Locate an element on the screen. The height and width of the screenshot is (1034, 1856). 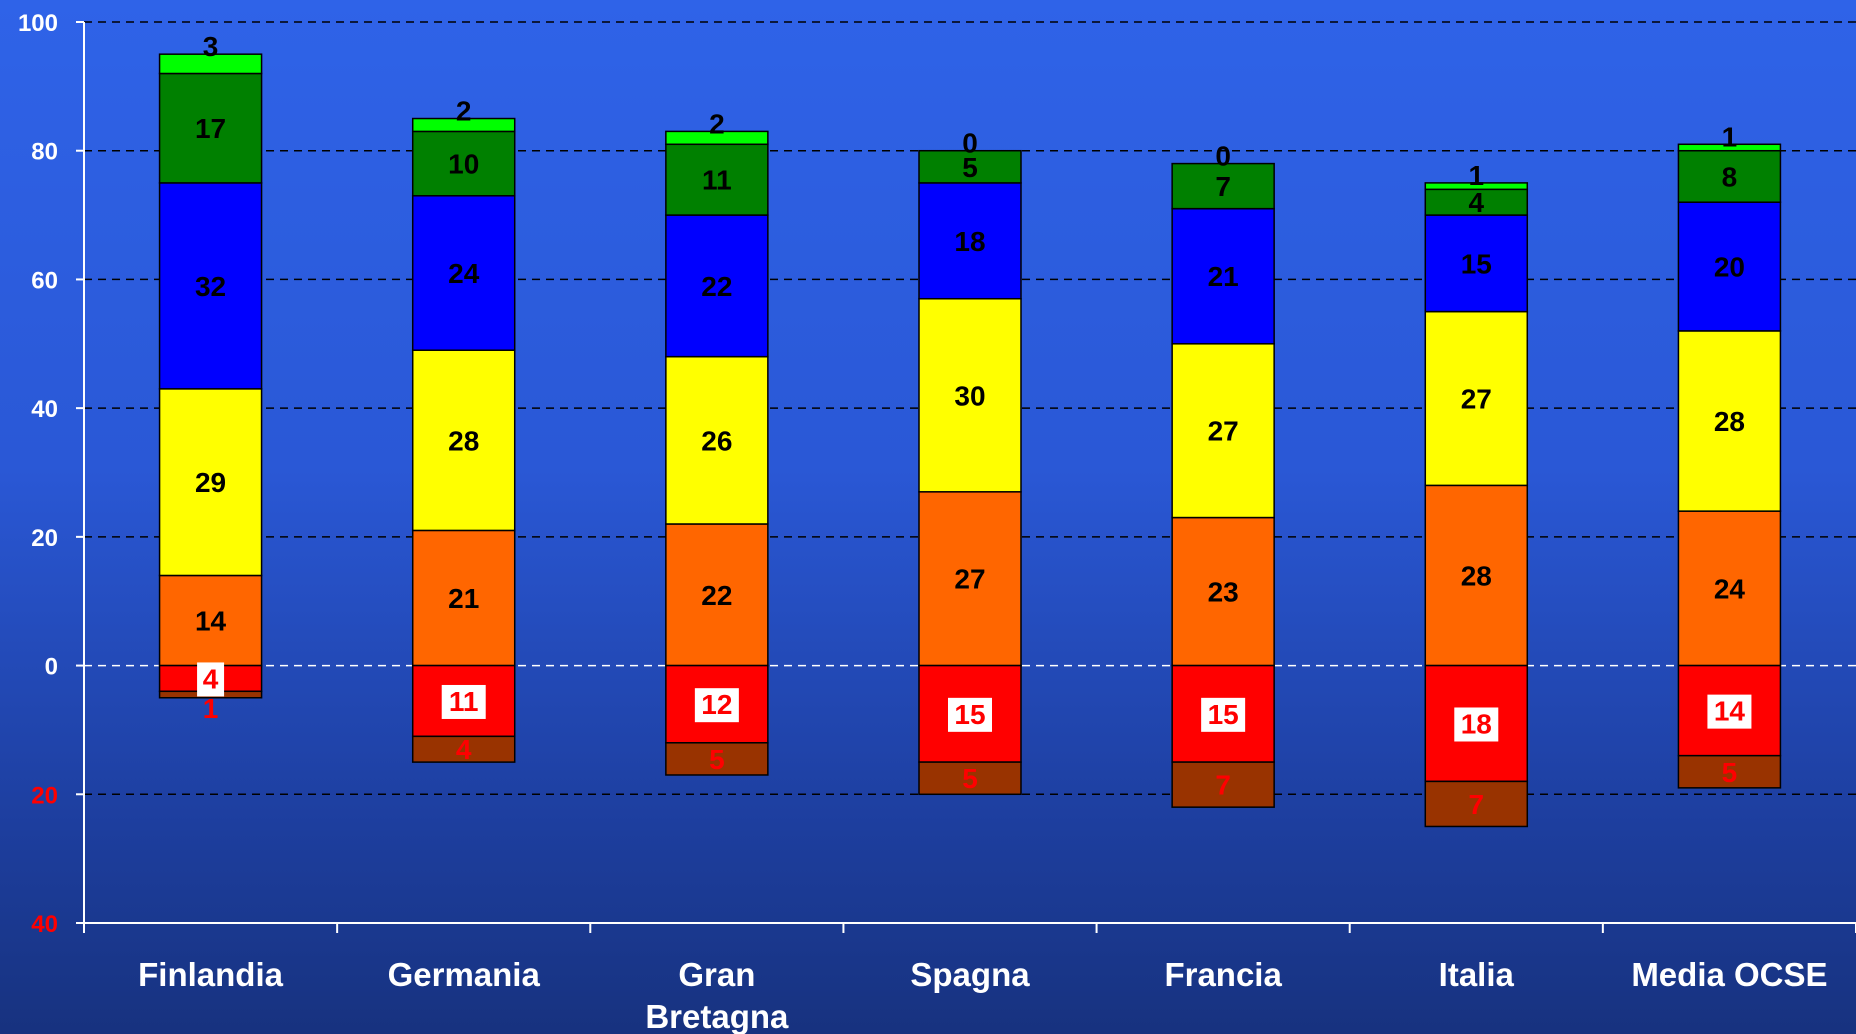
x-category-label: Media OCSE is located at coordinates (1729, 974).